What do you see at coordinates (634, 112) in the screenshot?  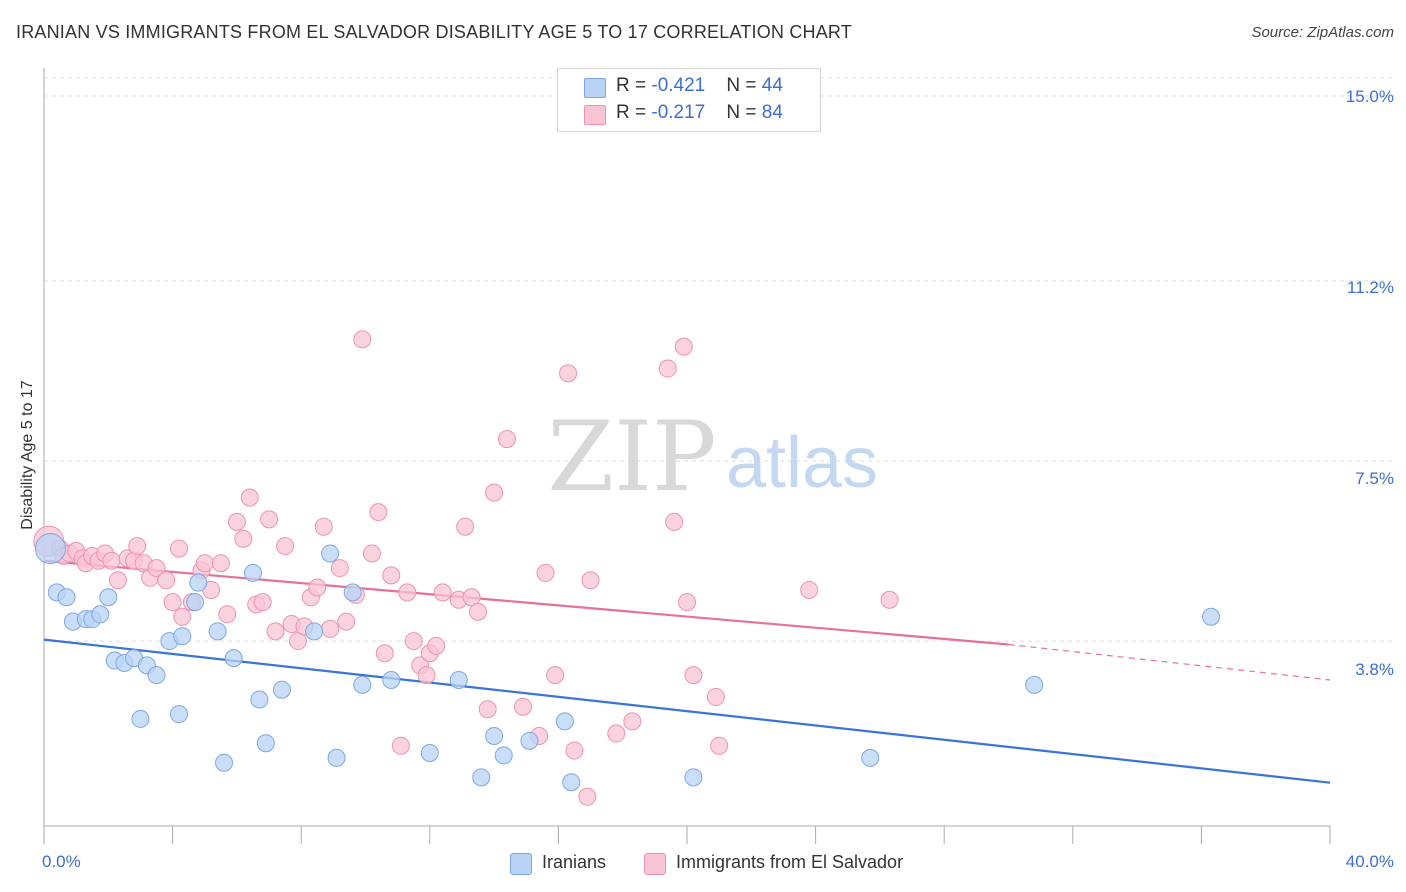 I see `r-label: R =` at bounding box center [634, 112].